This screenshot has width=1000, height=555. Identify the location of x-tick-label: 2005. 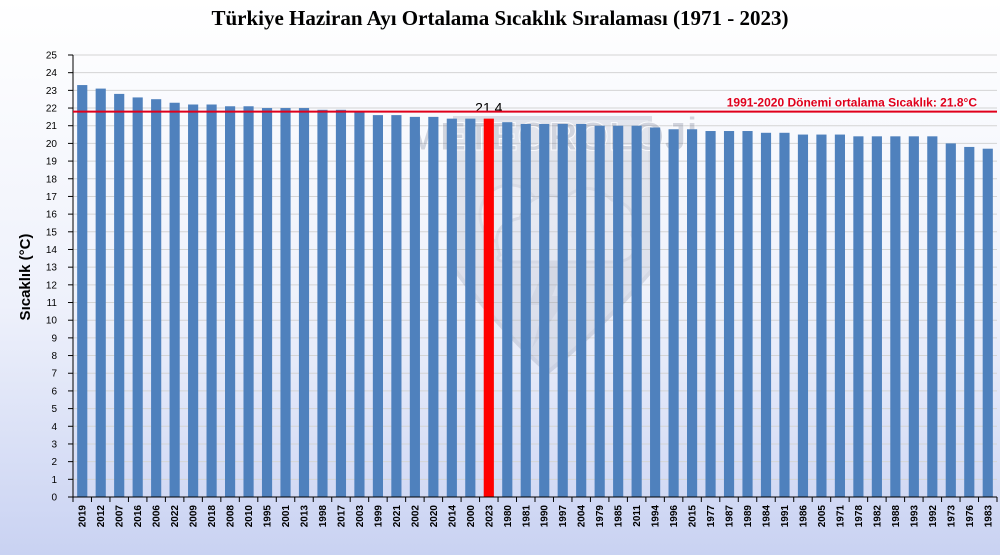
(822, 516).